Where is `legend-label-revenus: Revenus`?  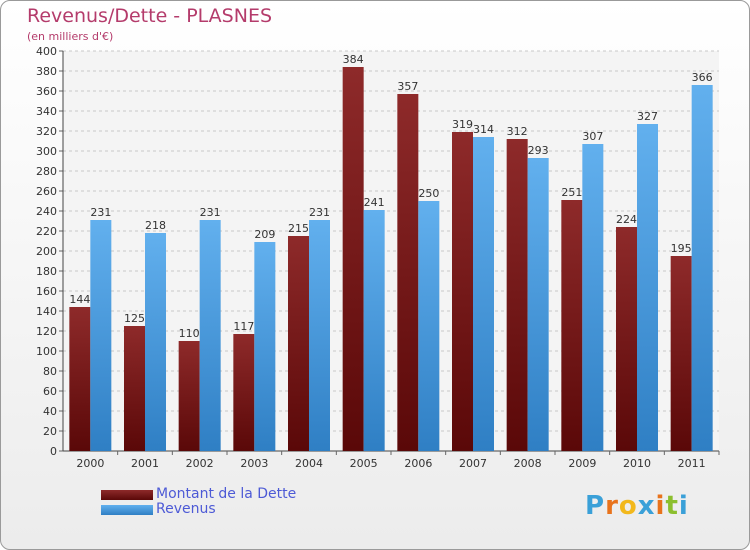
legend-label-revenus: Revenus is located at coordinates (186, 509).